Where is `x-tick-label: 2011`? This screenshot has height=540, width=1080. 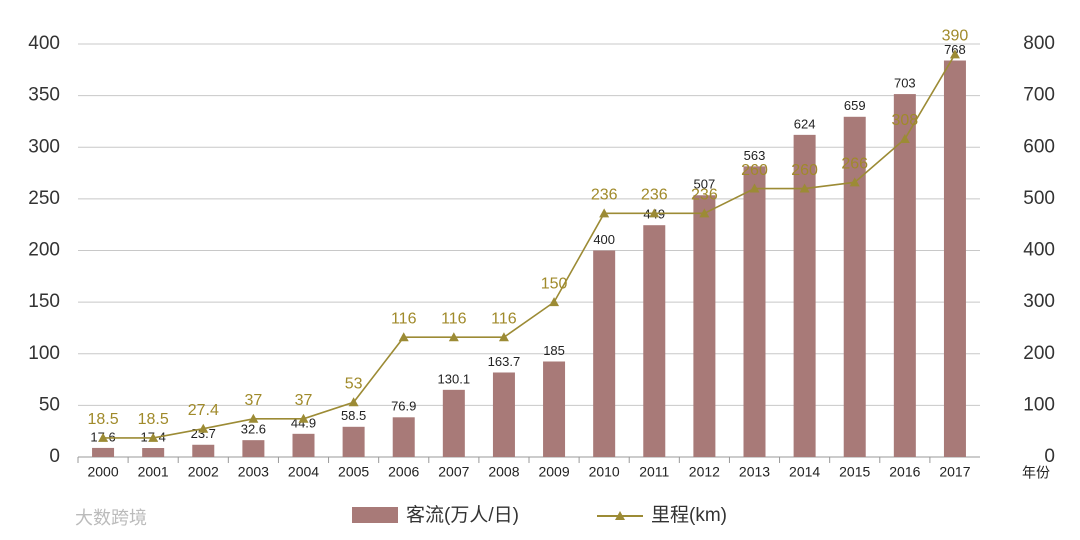 x-tick-label: 2011 is located at coordinates (654, 472).